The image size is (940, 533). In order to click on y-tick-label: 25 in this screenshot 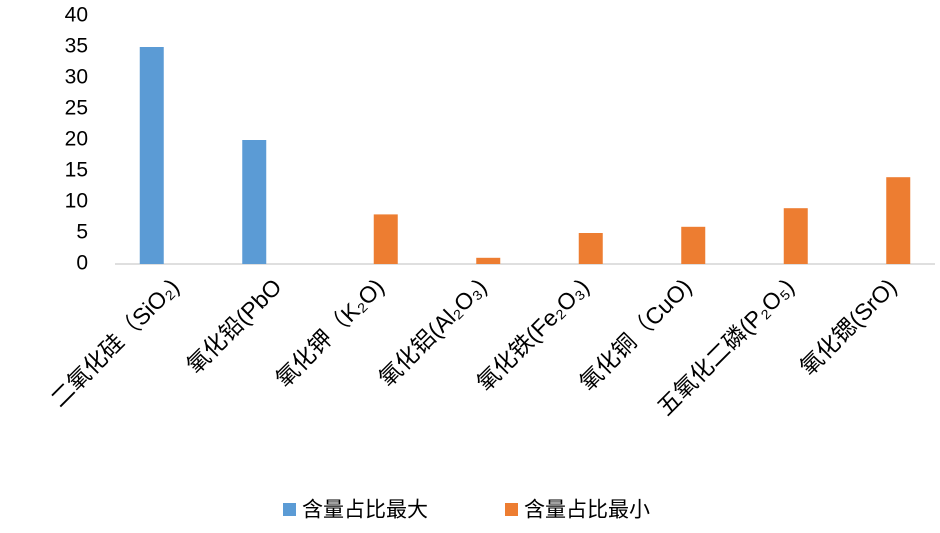, I will do `click(76, 108)`.